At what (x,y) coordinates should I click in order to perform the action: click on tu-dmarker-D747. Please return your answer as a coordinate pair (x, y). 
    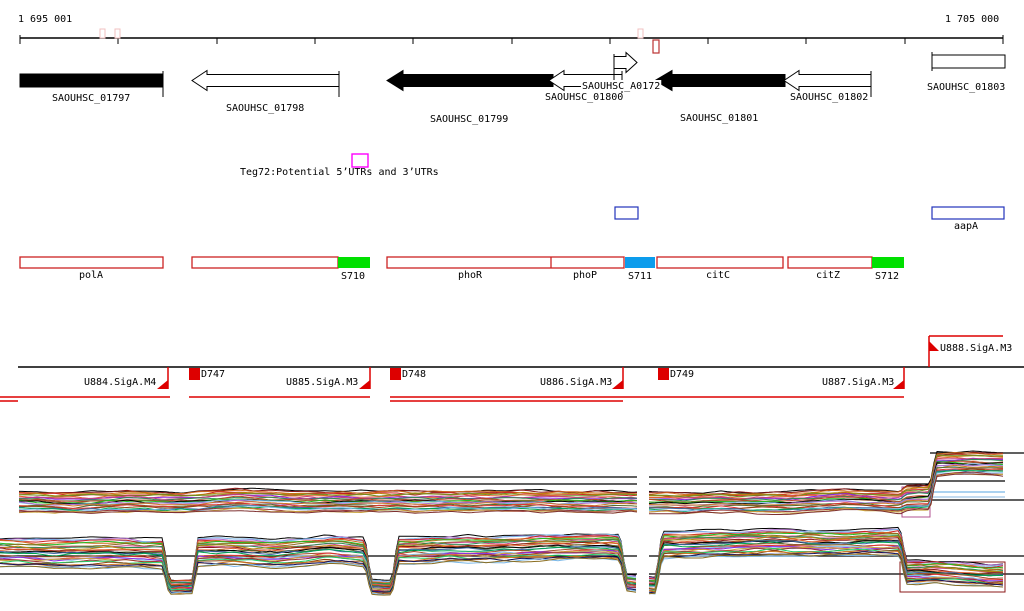
    Looking at the image, I should click on (194, 374).